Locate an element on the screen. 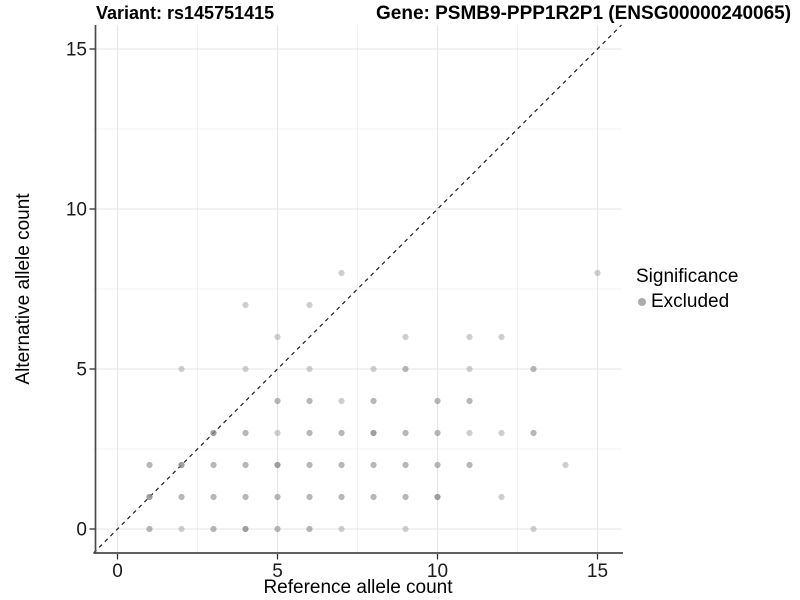  legend-entry-excluded: Excluded is located at coordinates (687, 302).